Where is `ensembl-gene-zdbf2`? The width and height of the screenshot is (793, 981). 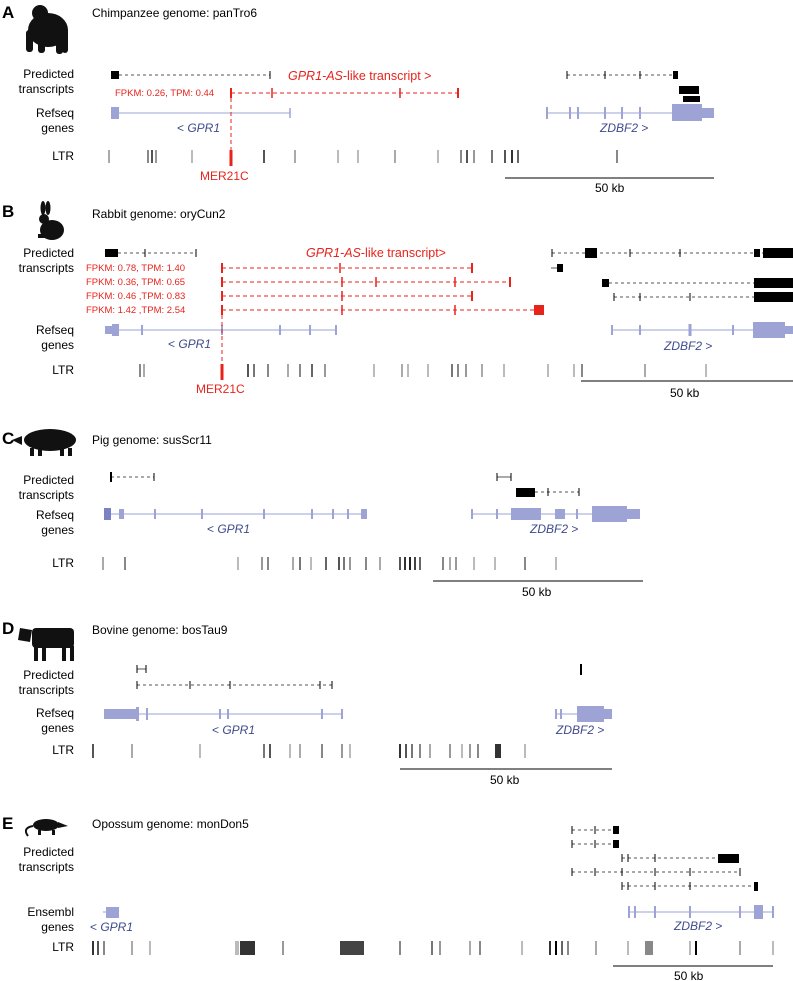
ensembl-gene-zdbf2 is located at coordinates (701, 912).